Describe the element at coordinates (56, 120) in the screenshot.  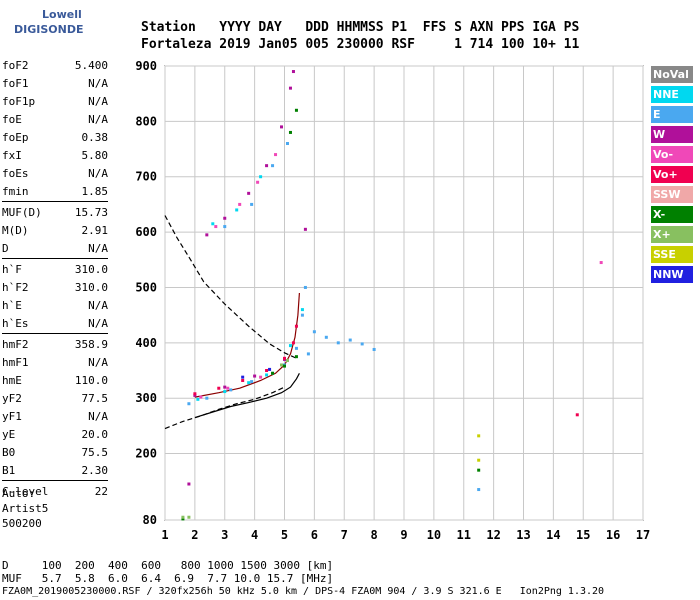
I see `param-row: foE N/A` at that location.